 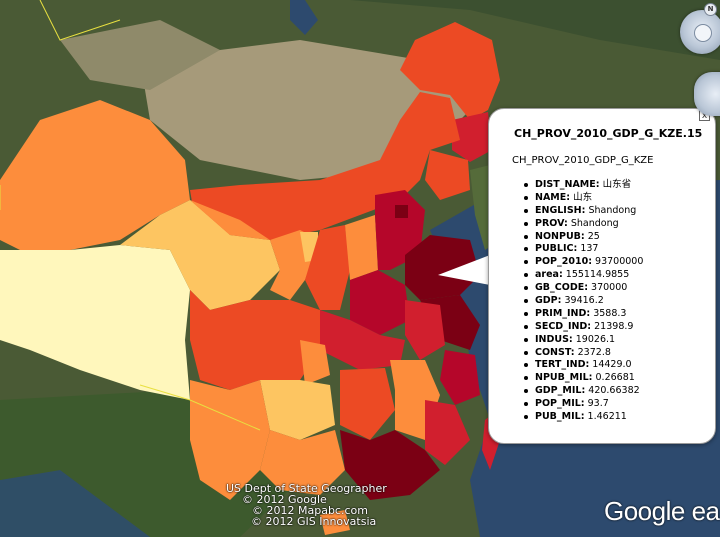 What do you see at coordinates (560, 210) in the screenshot?
I see `attribute-key: ENGLISH:` at bounding box center [560, 210].